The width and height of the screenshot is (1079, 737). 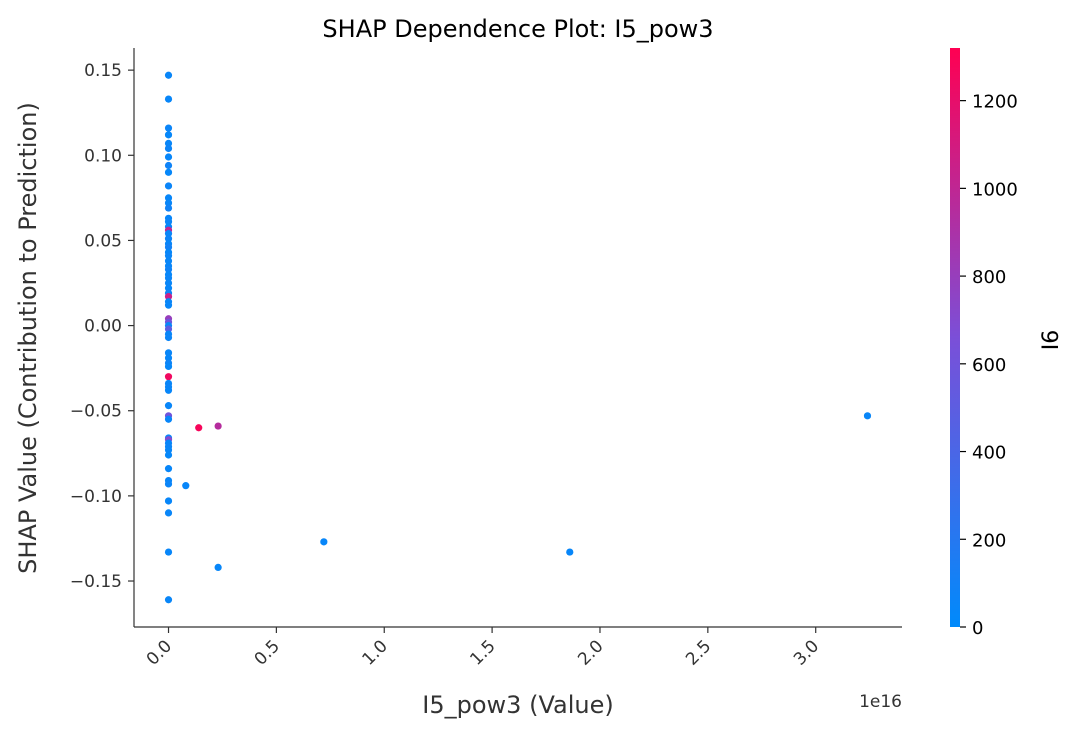 I want to click on y-tick-label: −0.15, so click(x=96, y=582).